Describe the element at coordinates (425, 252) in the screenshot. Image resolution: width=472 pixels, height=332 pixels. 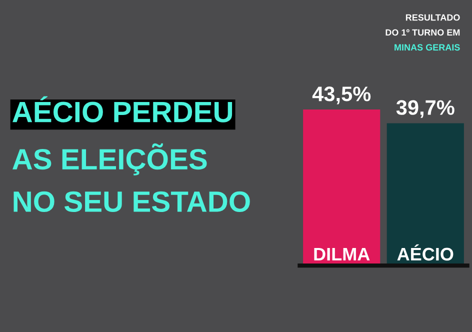
I see `x-tick-label: AÉCIO` at that location.